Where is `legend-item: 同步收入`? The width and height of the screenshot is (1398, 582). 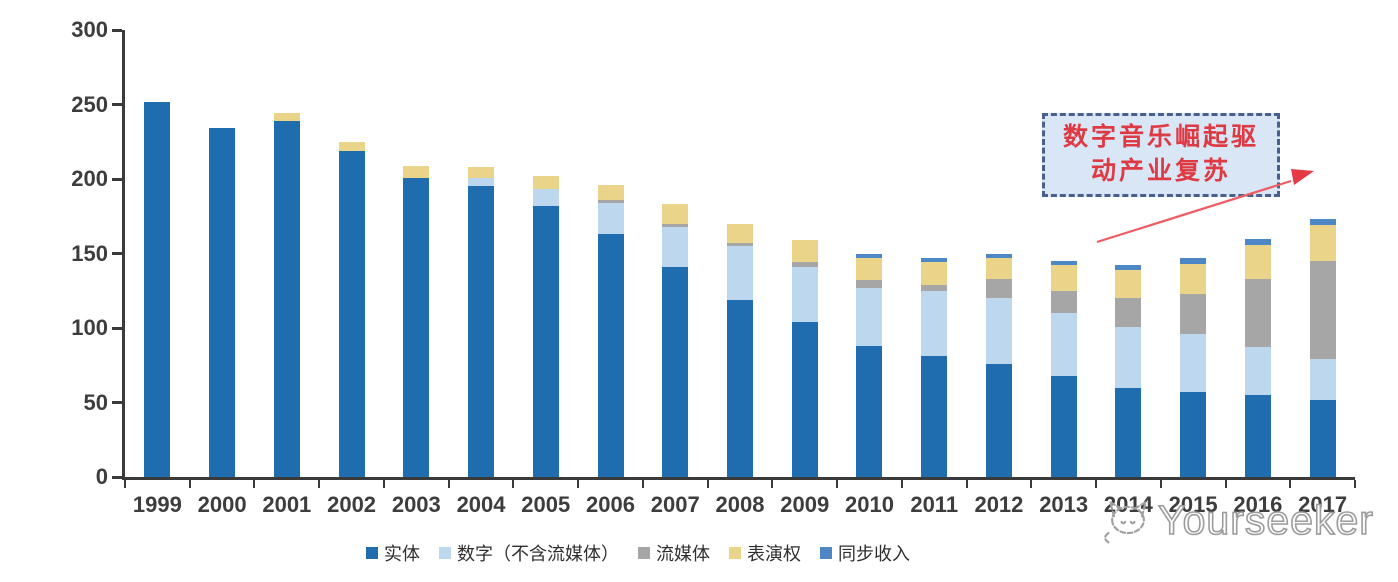 legend-item: 同步收入 is located at coordinates (865, 553).